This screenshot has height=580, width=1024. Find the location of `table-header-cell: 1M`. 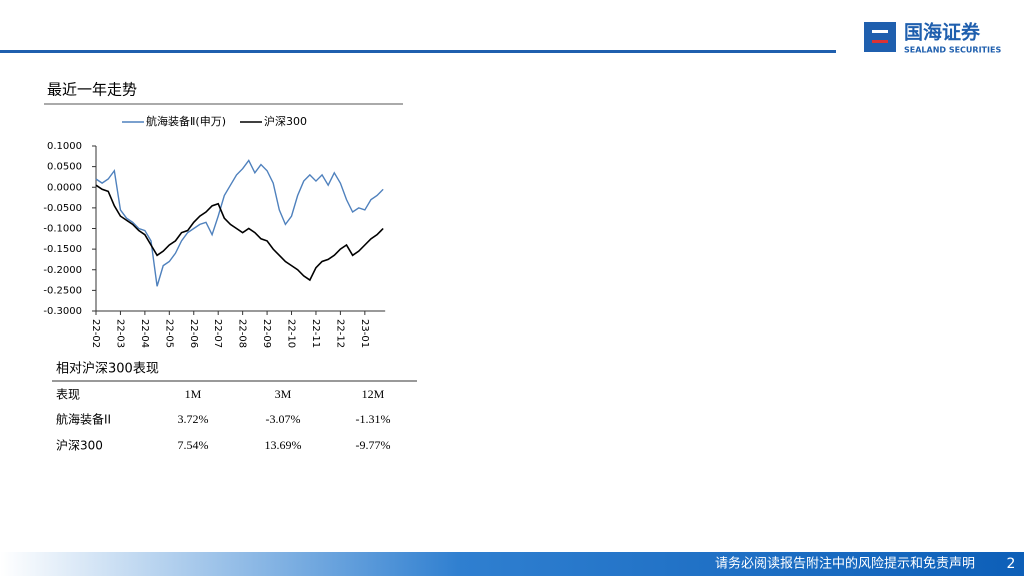

table-header-cell: 1M is located at coordinates (193, 394).